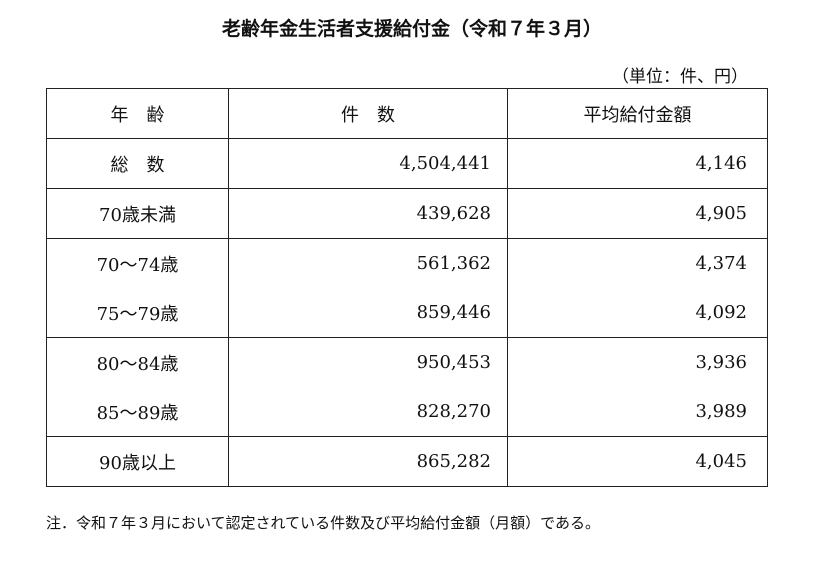 The height and width of the screenshot is (568, 824). Describe the element at coordinates (637, 461) in the screenshot. I see `cell: 4,045` at that location.